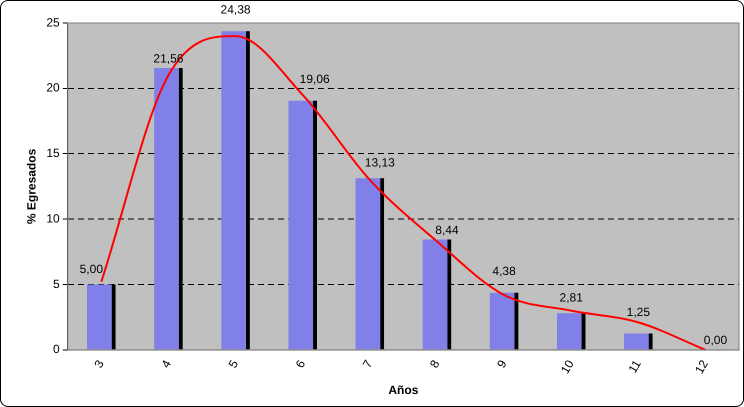 Image resolution: width=744 pixels, height=407 pixels. I want to click on y-tick-label: 10, so click(53, 218).